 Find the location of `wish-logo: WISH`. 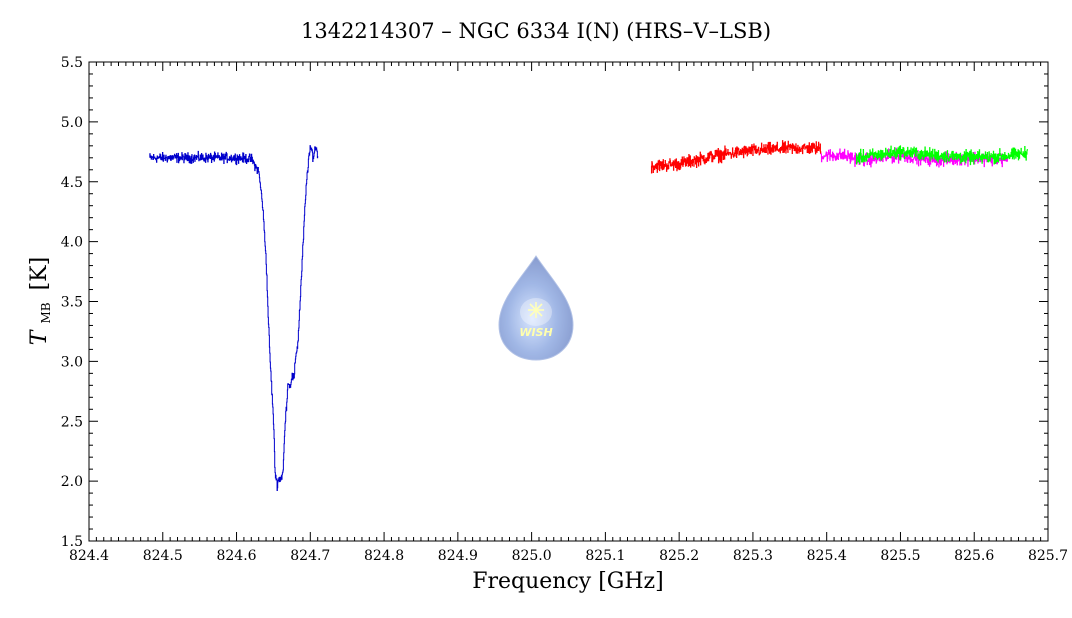

wish-logo: WISH is located at coordinates (536, 308).